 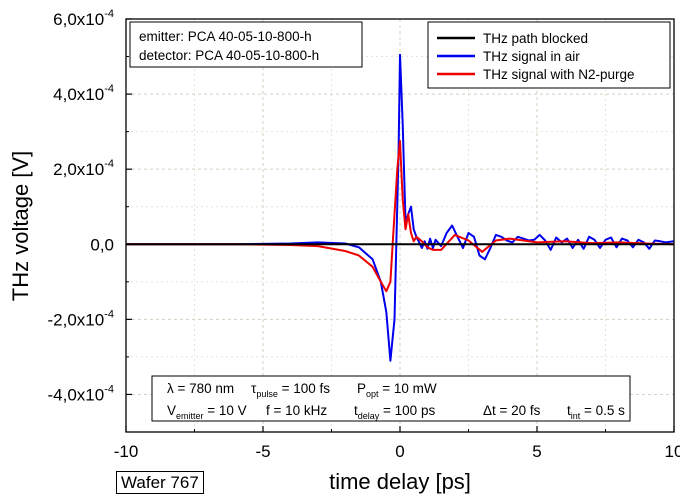 I want to click on param-v: V, so click(x=171, y=410).